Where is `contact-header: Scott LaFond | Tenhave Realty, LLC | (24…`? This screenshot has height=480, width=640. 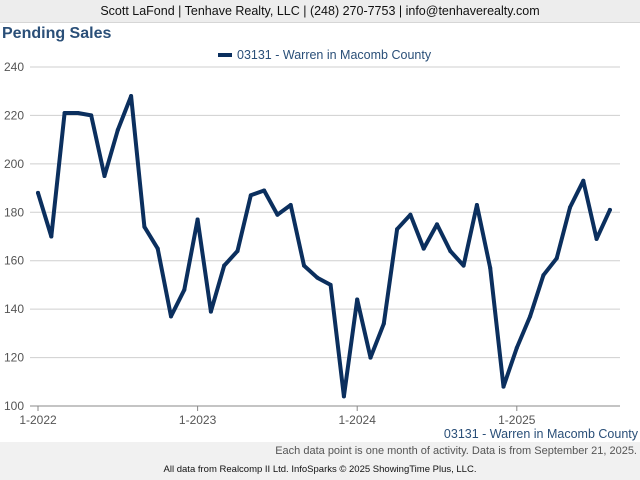
contact-header: Scott LaFond | Tenhave Realty, LLC | (24… is located at coordinates (320, 11).